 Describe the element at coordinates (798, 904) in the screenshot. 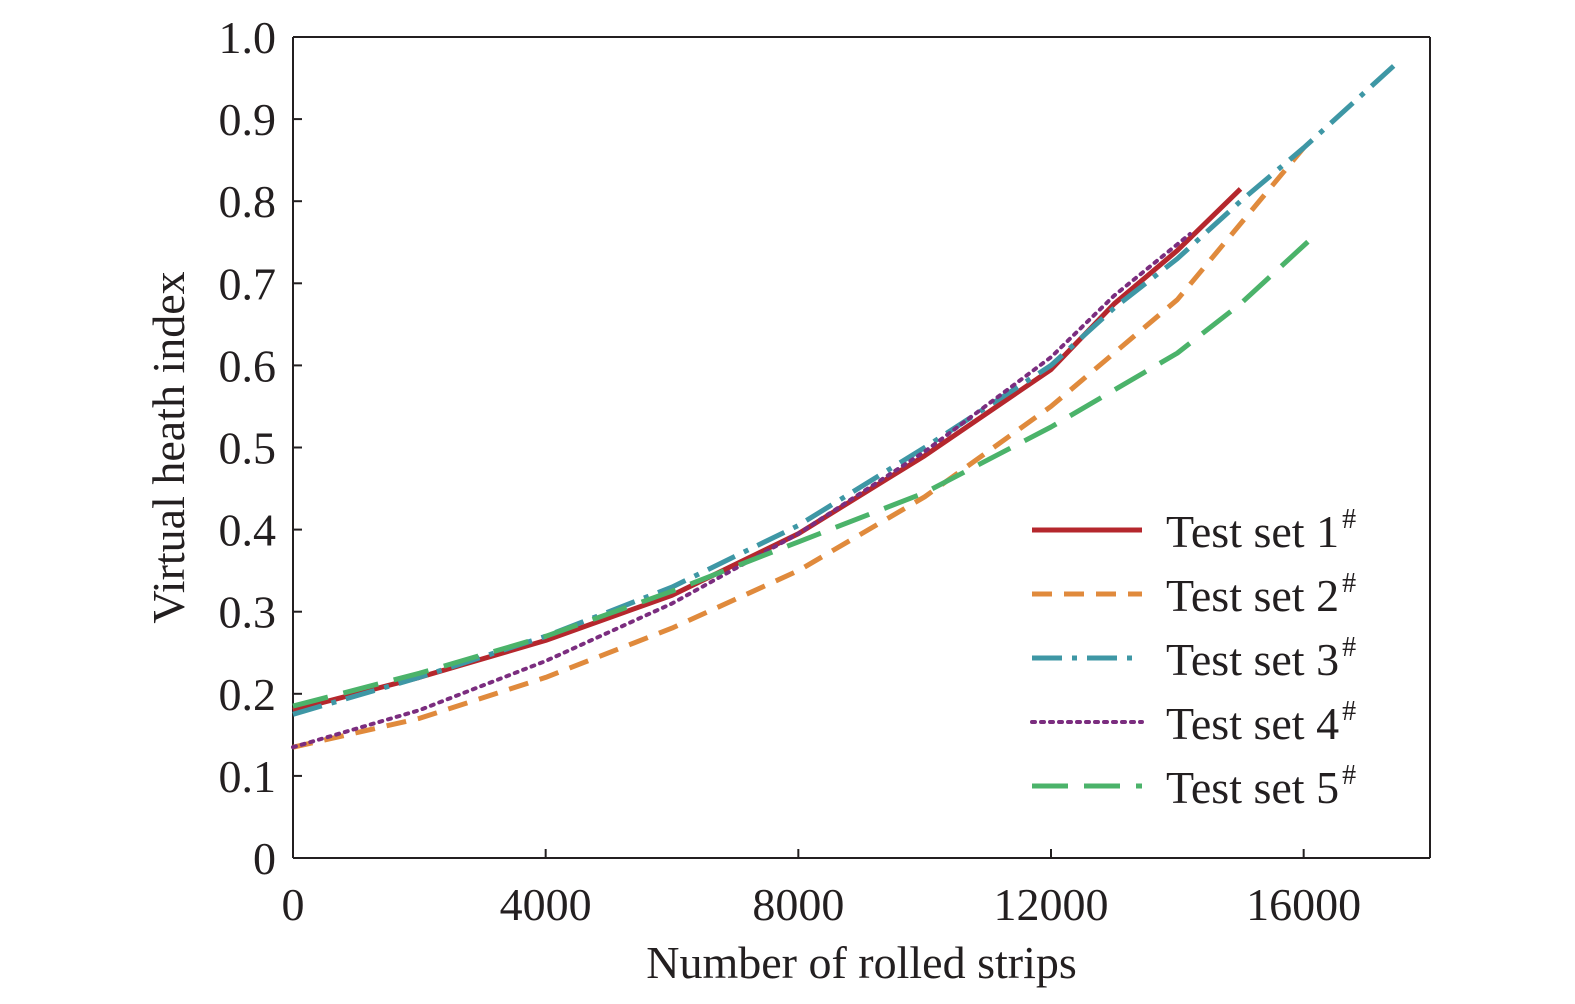

I see `x-tick-label: 8000` at that location.